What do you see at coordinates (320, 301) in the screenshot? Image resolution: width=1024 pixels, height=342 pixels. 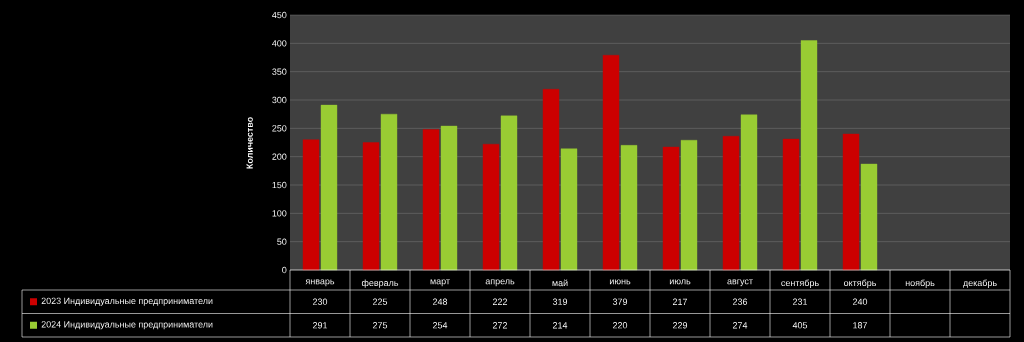 I see `data-label: 230` at bounding box center [320, 301].